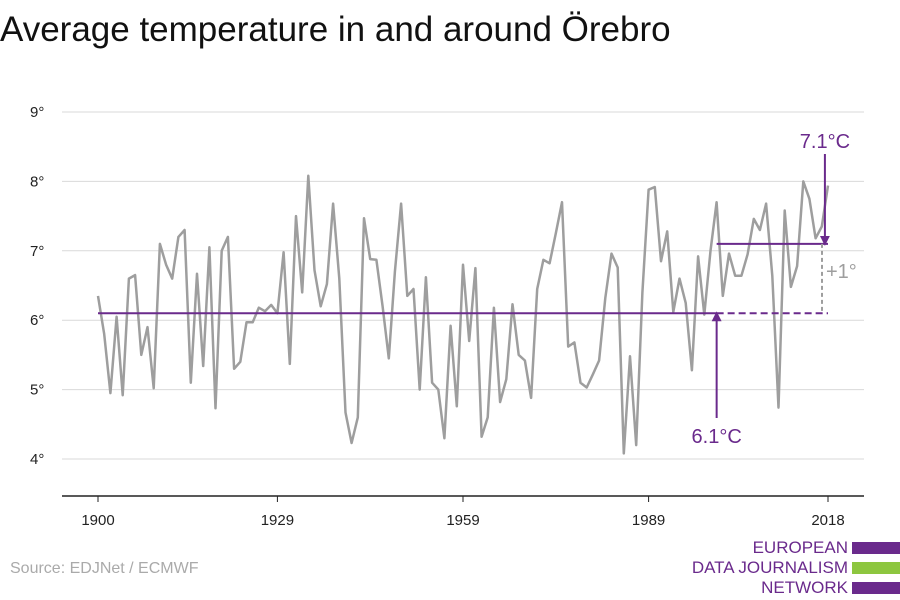 The height and width of the screenshot is (600, 900). What do you see at coordinates (774, 289) in the screenshot?
I see `annotations: 7.1°C 6.1°C +1°` at bounding box center [774, 289].